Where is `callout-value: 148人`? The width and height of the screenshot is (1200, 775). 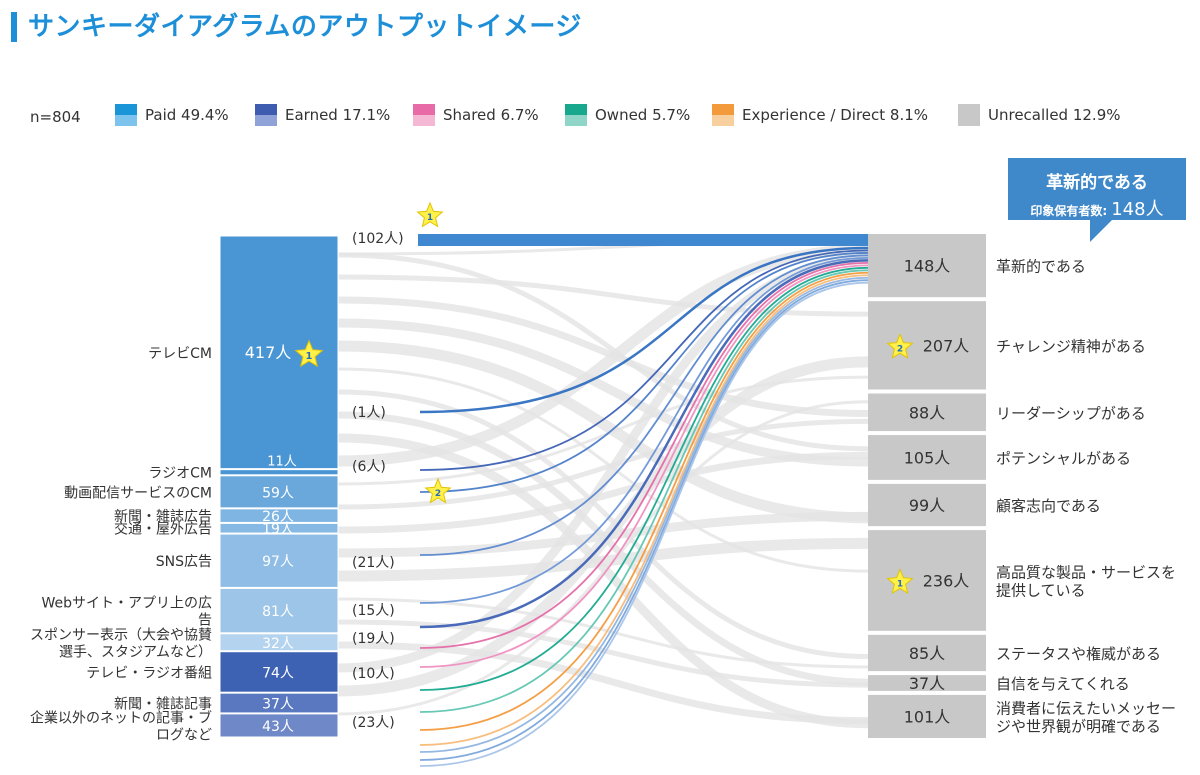 callout-value: 148人 is located at coordinates (1137, 209).